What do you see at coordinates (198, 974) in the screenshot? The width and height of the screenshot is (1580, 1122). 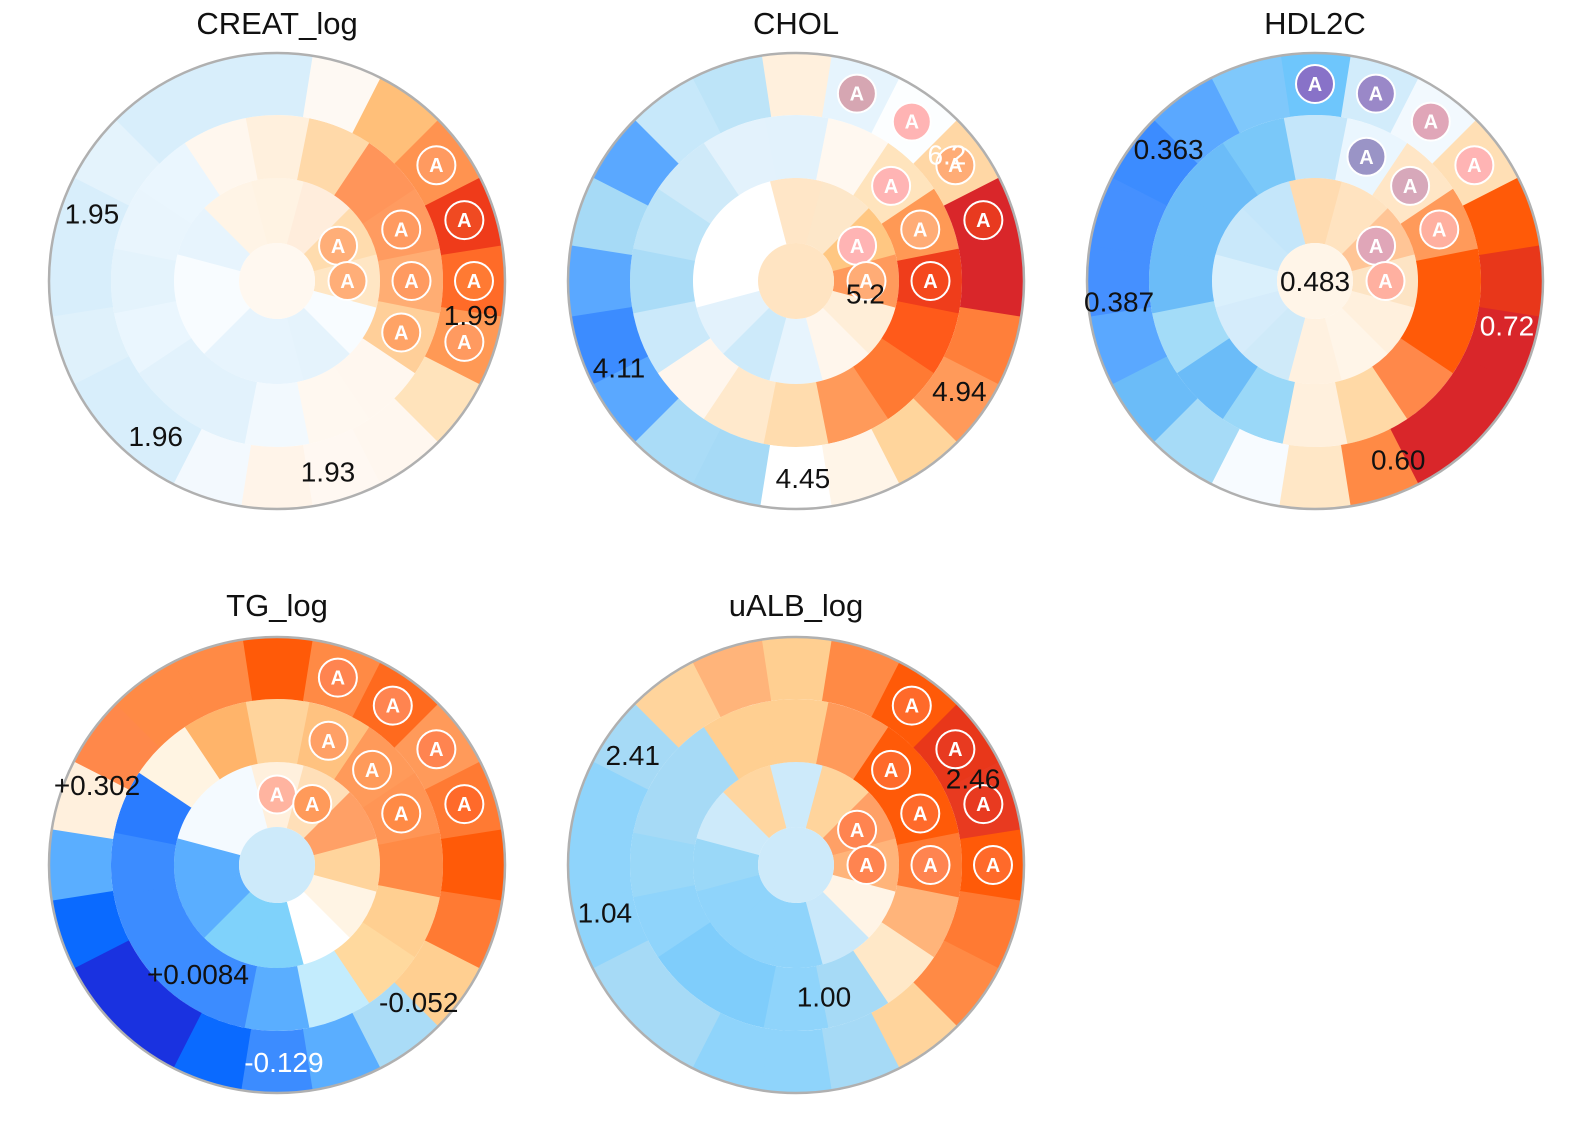 I see `value-label: +0.0084` at bounding box center [198, 974].